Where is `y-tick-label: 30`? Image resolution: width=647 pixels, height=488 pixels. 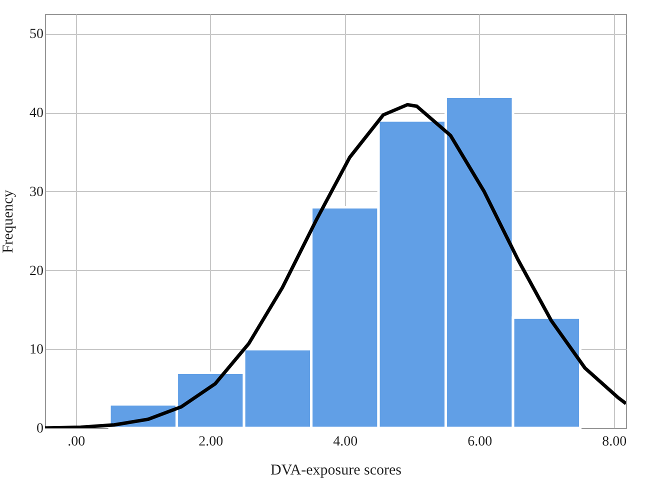 y-tick-label: 30 is located at coordinates (37, 192).